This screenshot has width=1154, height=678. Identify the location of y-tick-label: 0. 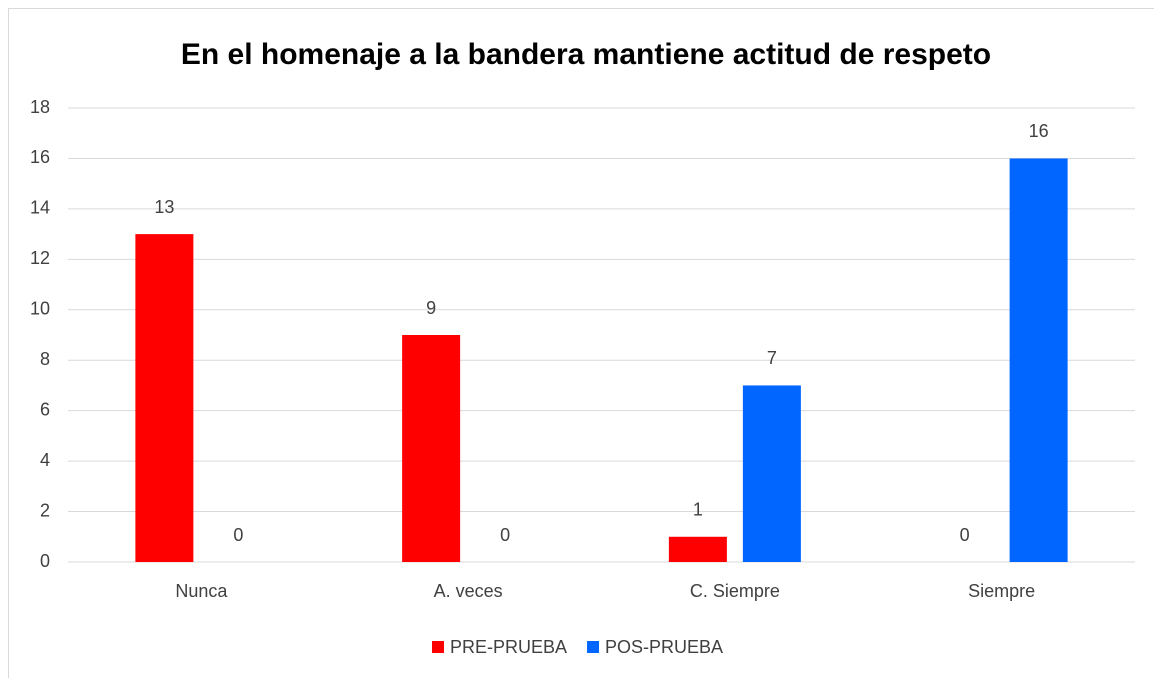
(45, 561).